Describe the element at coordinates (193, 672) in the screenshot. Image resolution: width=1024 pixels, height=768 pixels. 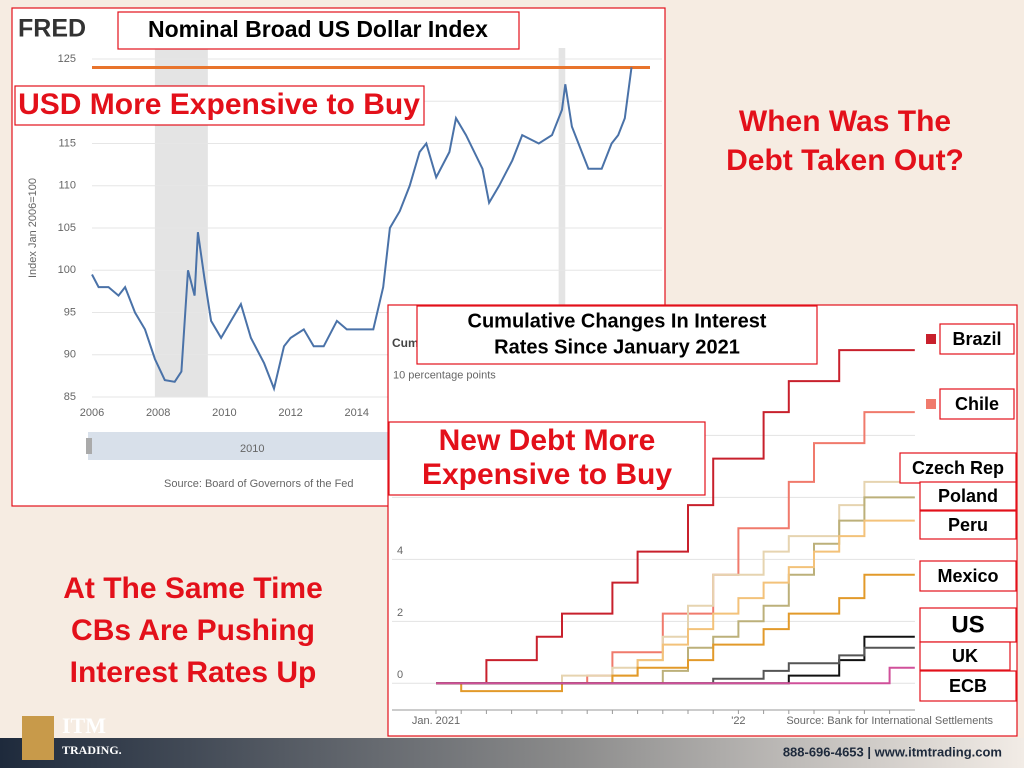
I see `heading: Interest Rates Up` at that location.